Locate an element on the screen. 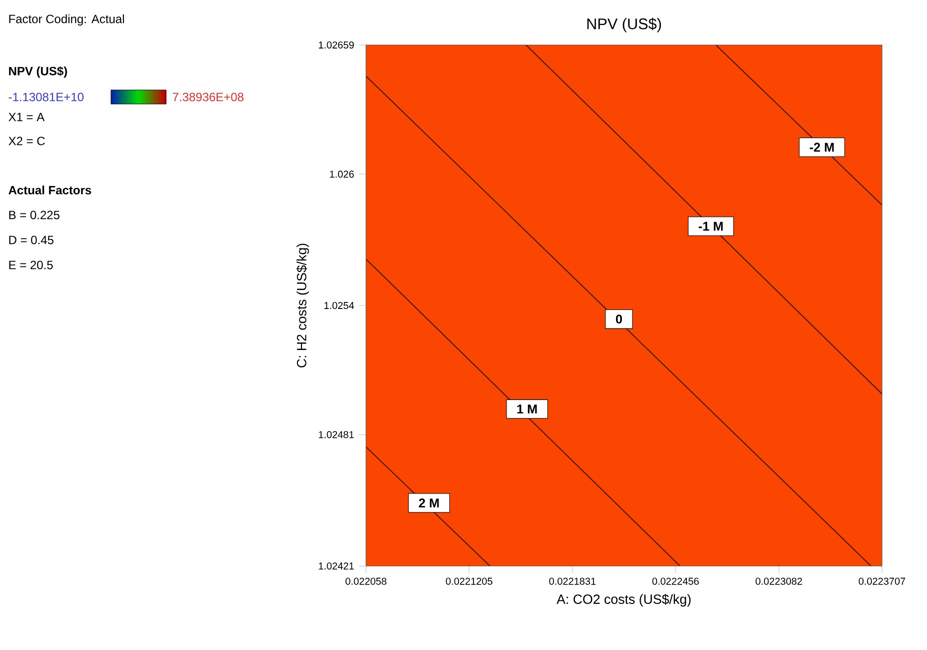  x-tick-label: 0.022058 is located at coordinates (366, 581).